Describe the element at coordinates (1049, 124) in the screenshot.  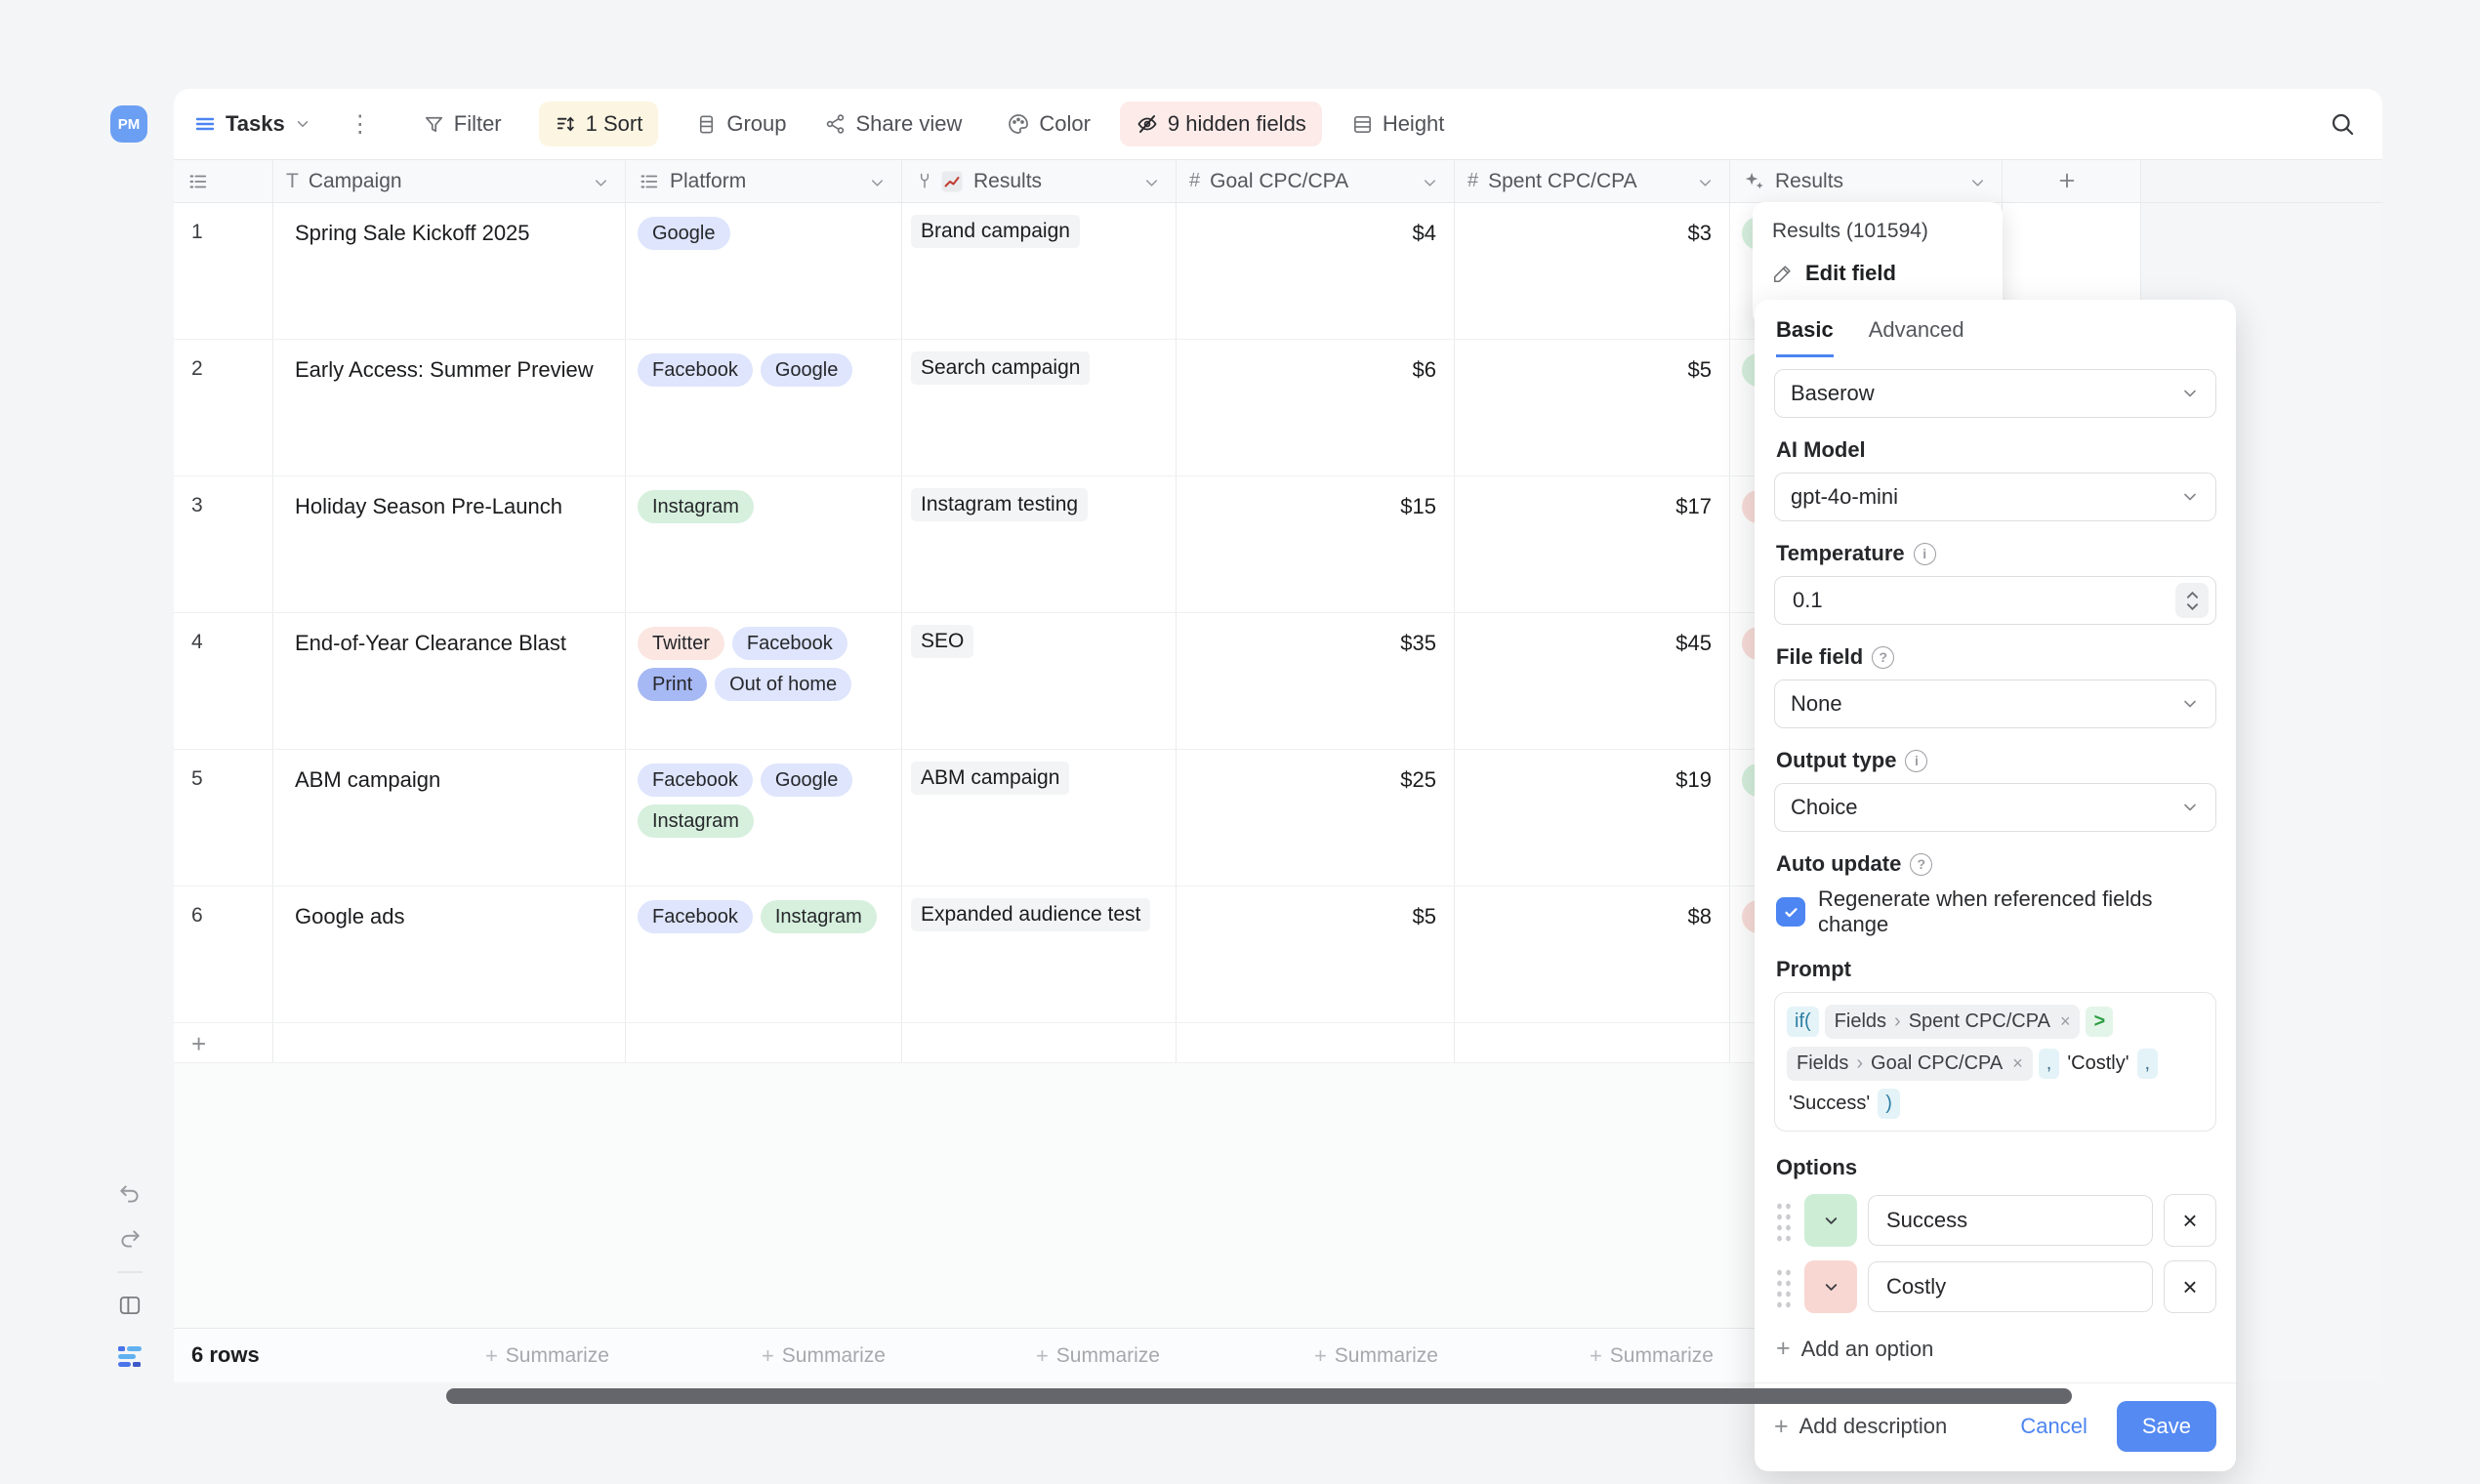
I see `color-button: Color` at that location.